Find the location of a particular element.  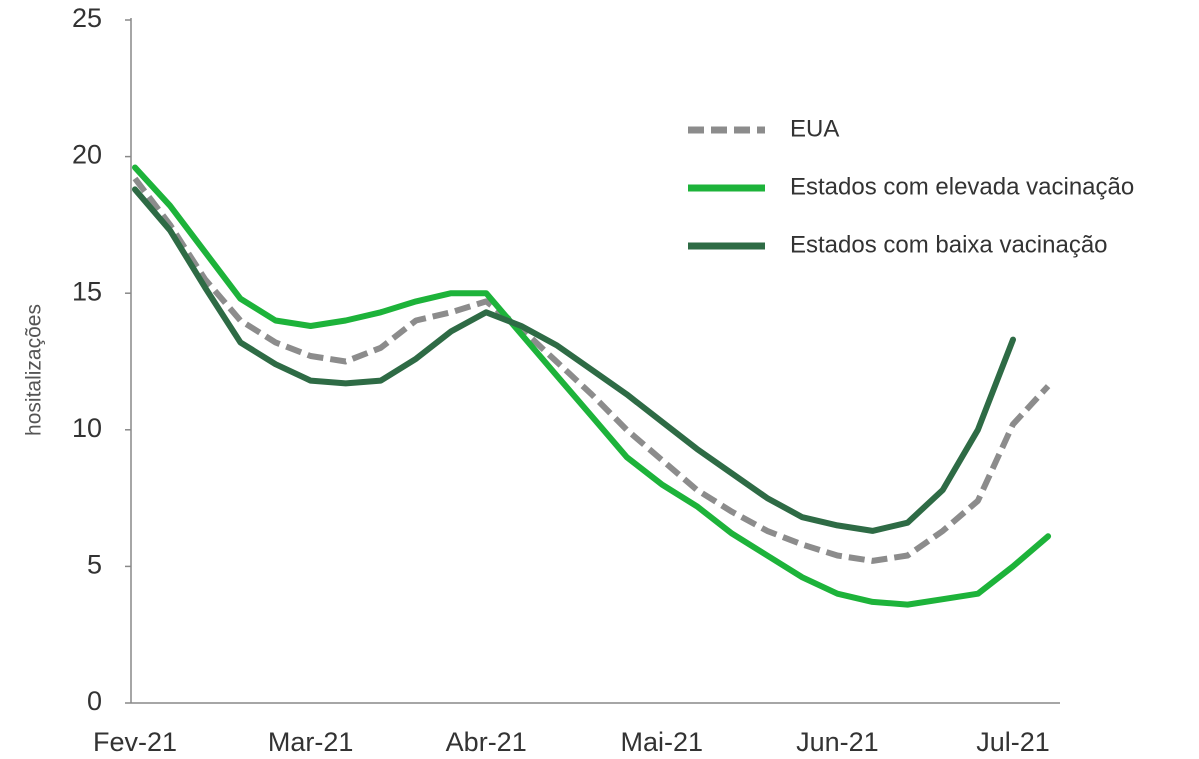

y-axis-label: hositalizações is located at coordinates (34, 370).